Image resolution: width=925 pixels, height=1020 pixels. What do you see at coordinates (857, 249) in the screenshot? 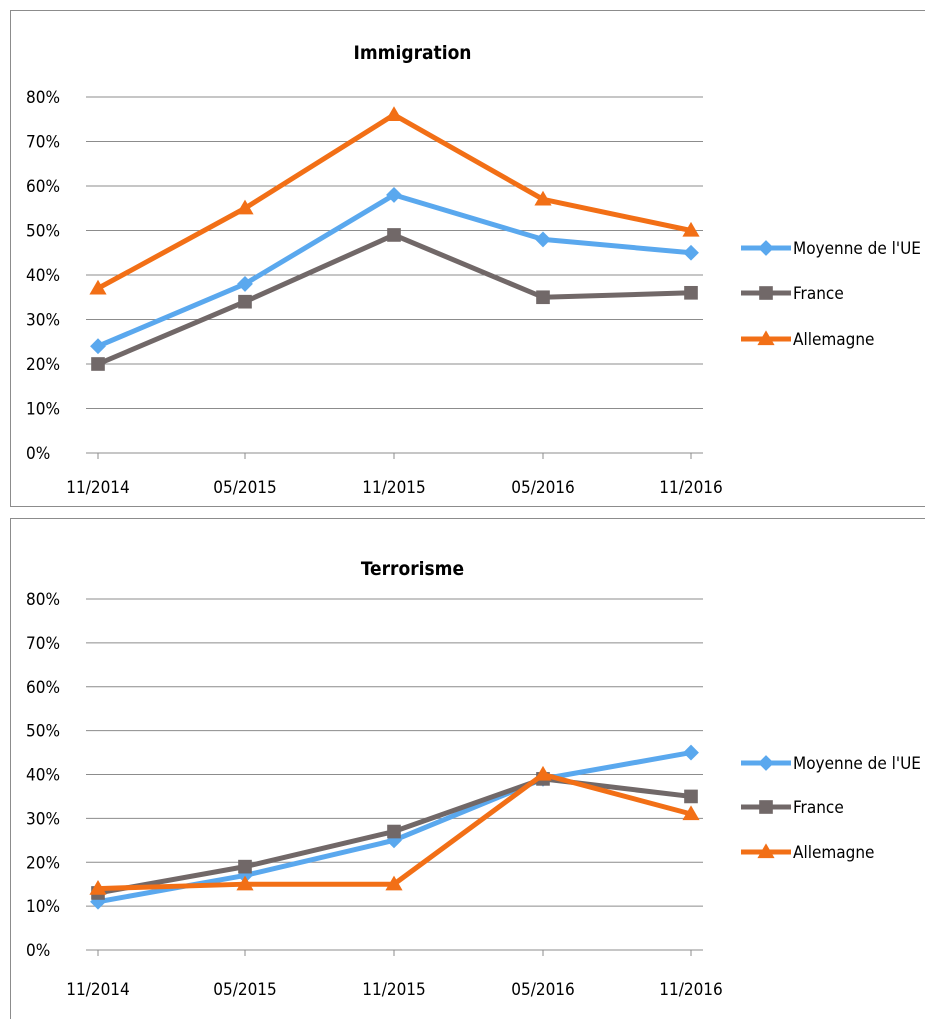
I see `immigration-legend-label: Moyenne de l'UE` at bounding box center [857, 249].